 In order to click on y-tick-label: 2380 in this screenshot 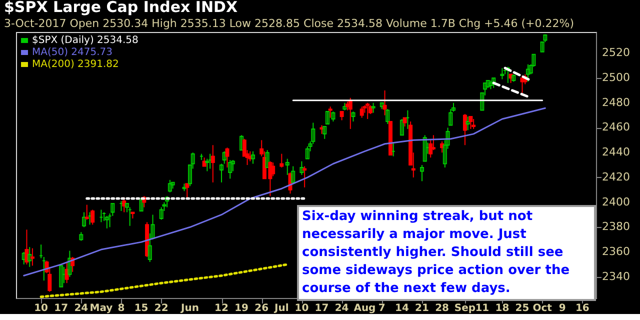, I will do `click(616, 227)`.